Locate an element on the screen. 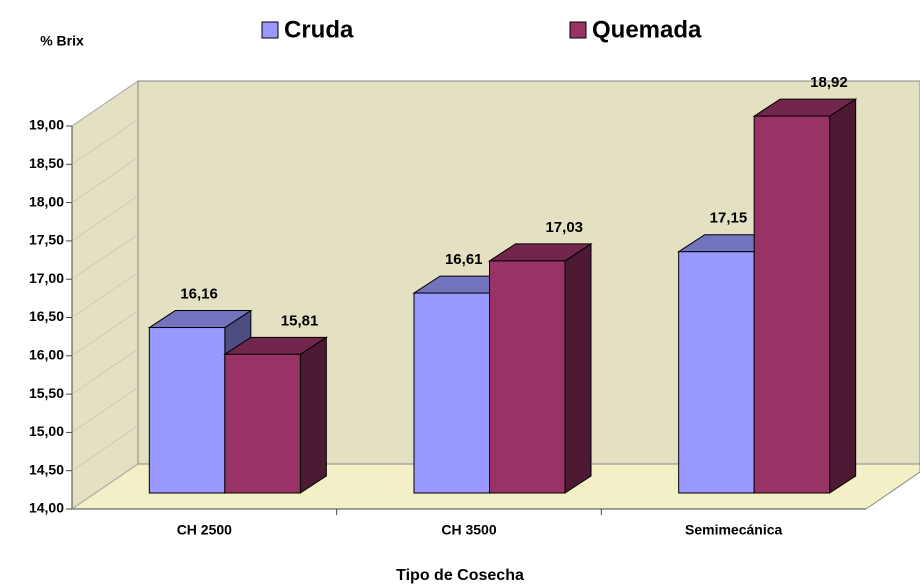 The width and height of the screenshot is (920, 585). value-label: 17,15 is located at coordinates (729, 218).